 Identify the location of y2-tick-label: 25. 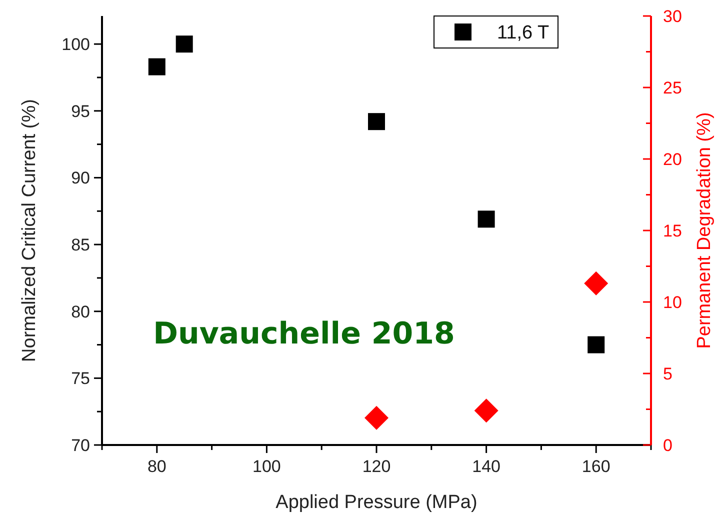
(672, 88).